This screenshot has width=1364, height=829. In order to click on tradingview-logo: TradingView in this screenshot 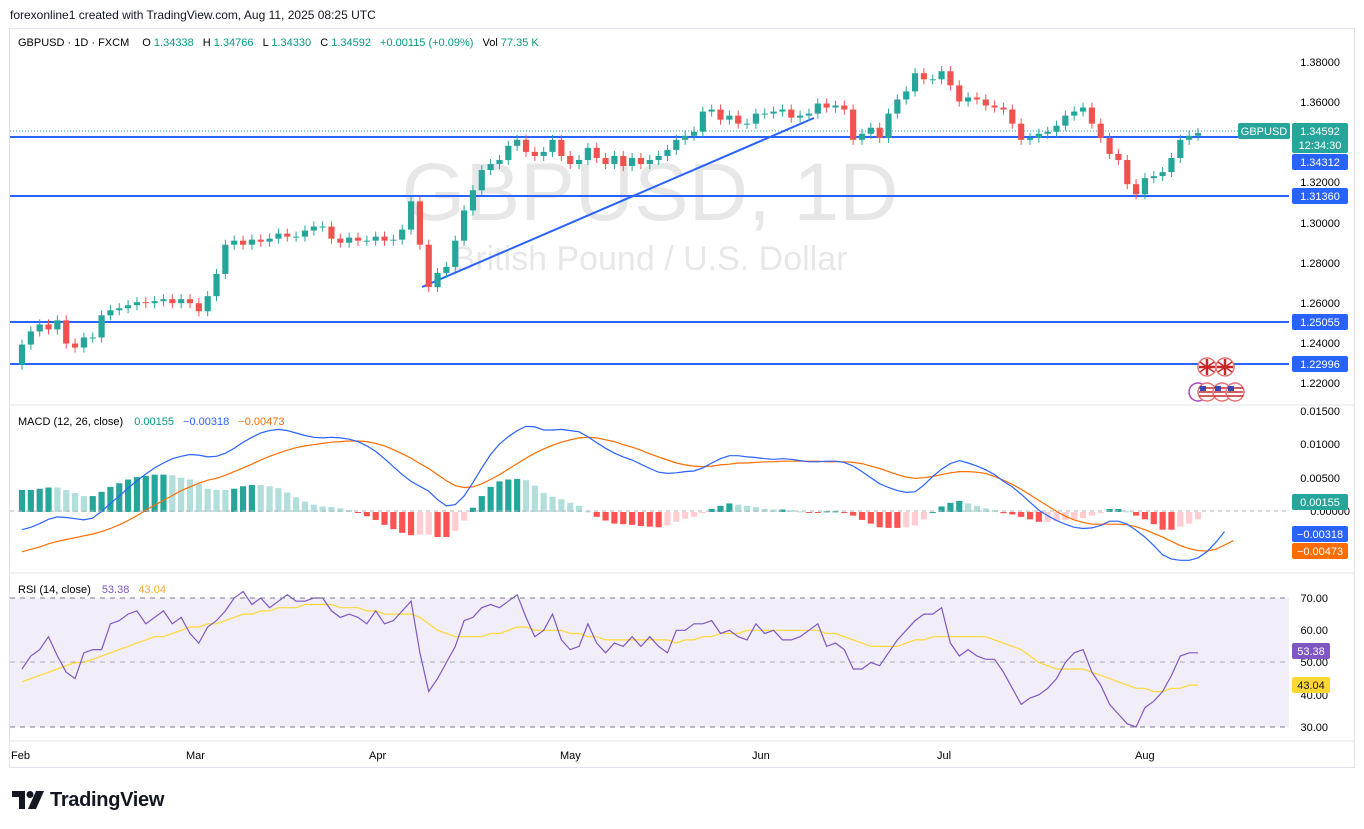, I will do `click(88, 800)`.